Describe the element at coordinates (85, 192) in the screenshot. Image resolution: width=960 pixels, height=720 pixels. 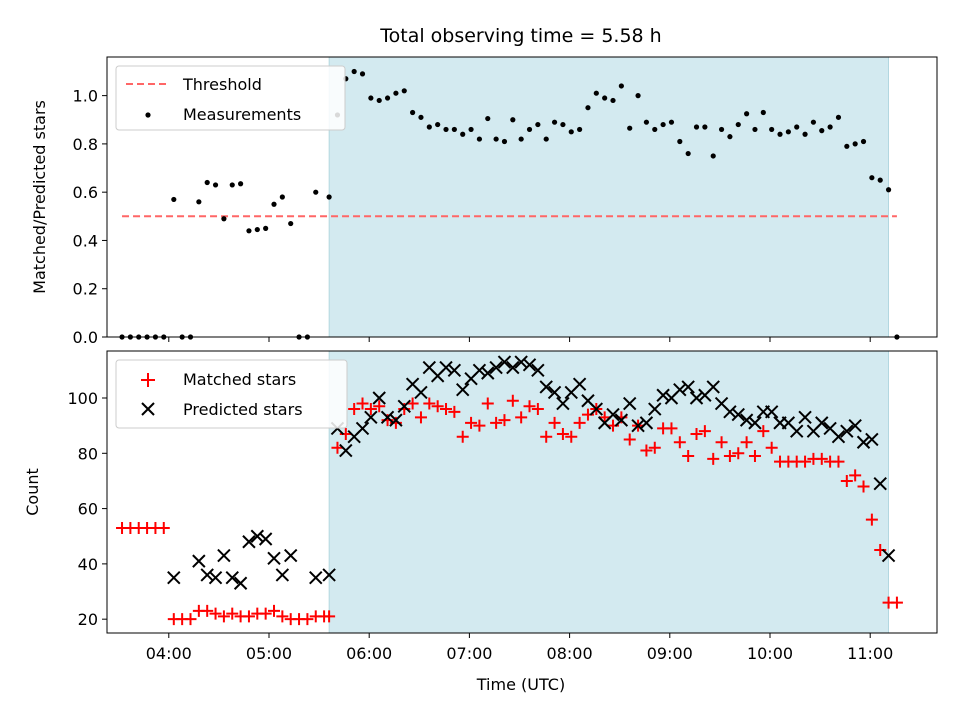
I see `y-tick-label: 0.6` at that location.